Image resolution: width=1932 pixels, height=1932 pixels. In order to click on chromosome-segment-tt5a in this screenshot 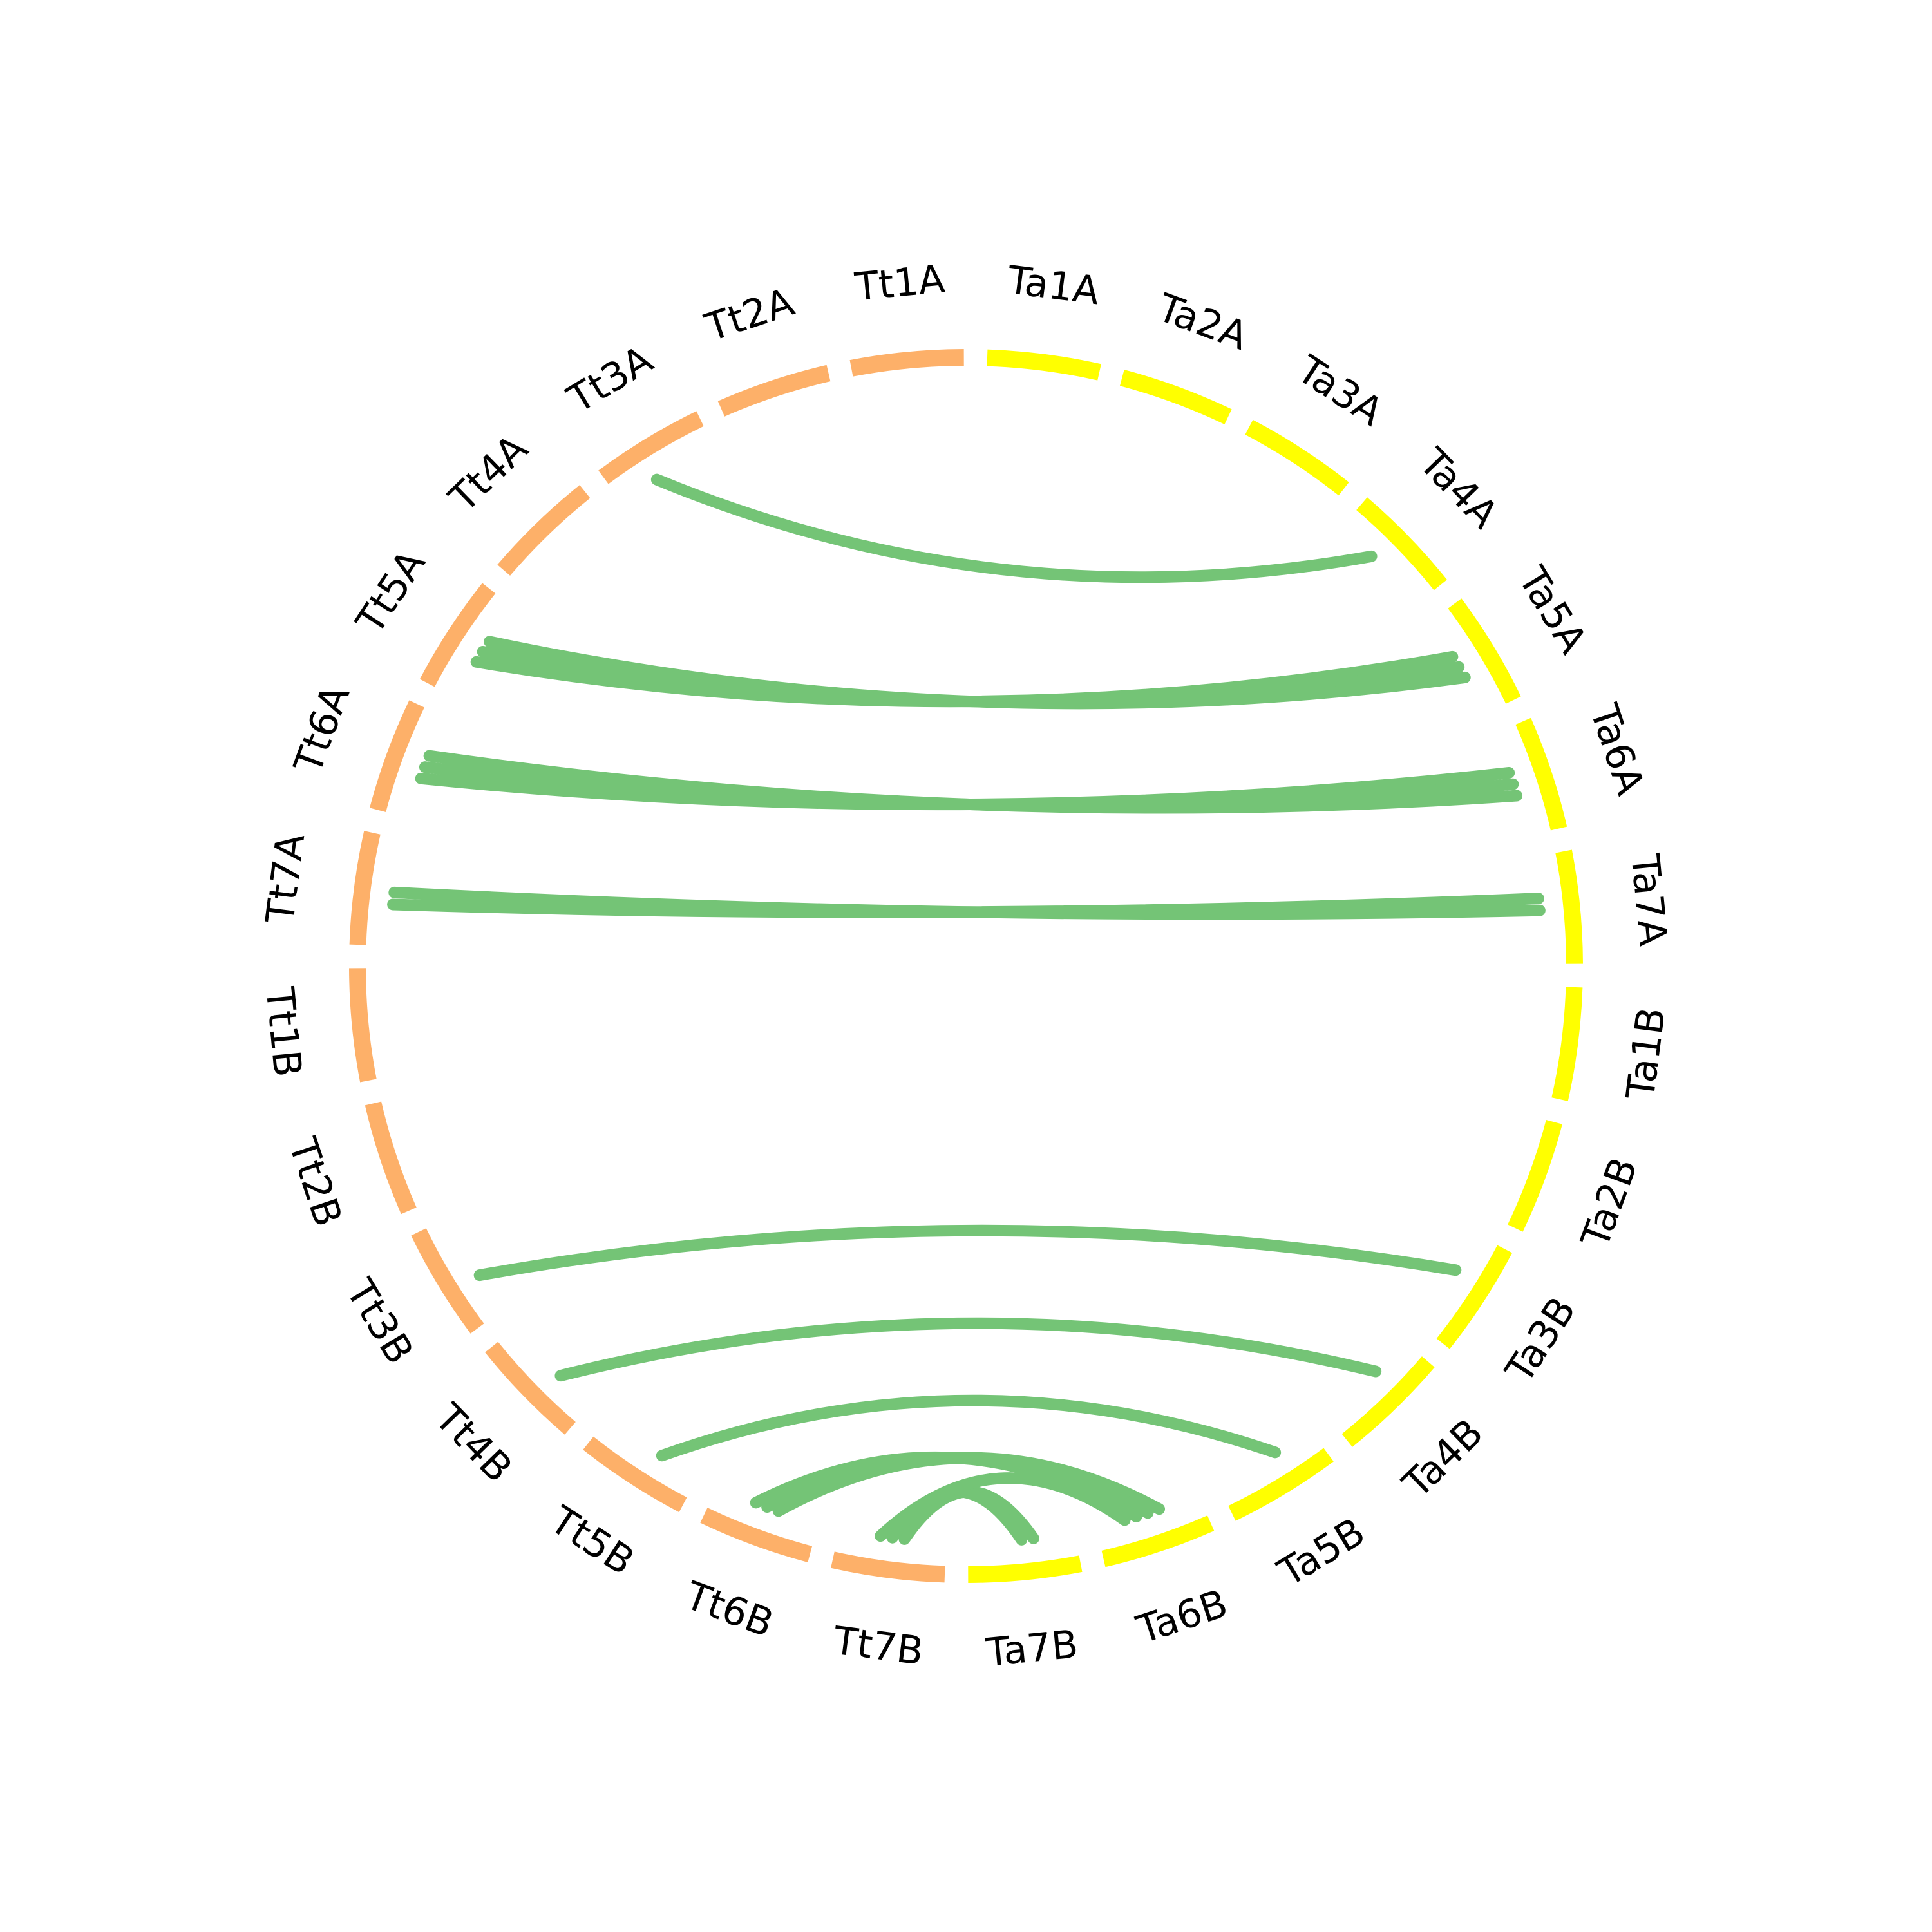, I will do `click(458, 635)`.